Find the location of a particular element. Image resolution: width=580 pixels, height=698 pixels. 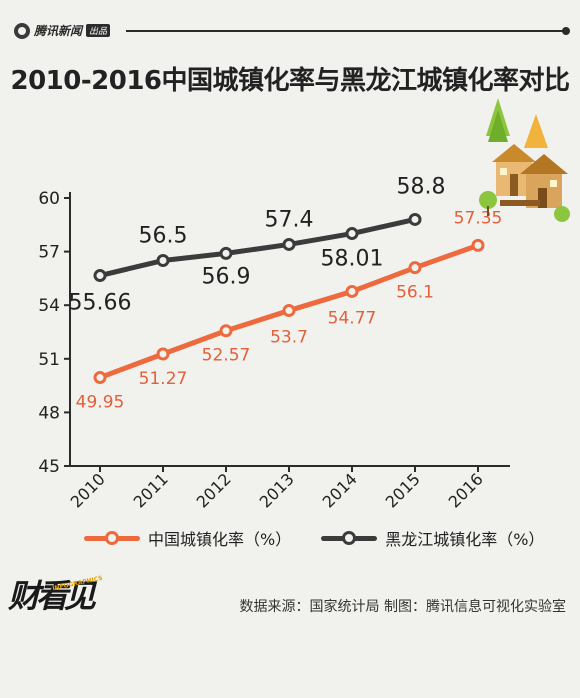

header-rule-dot is located at coordinates (566, 31).